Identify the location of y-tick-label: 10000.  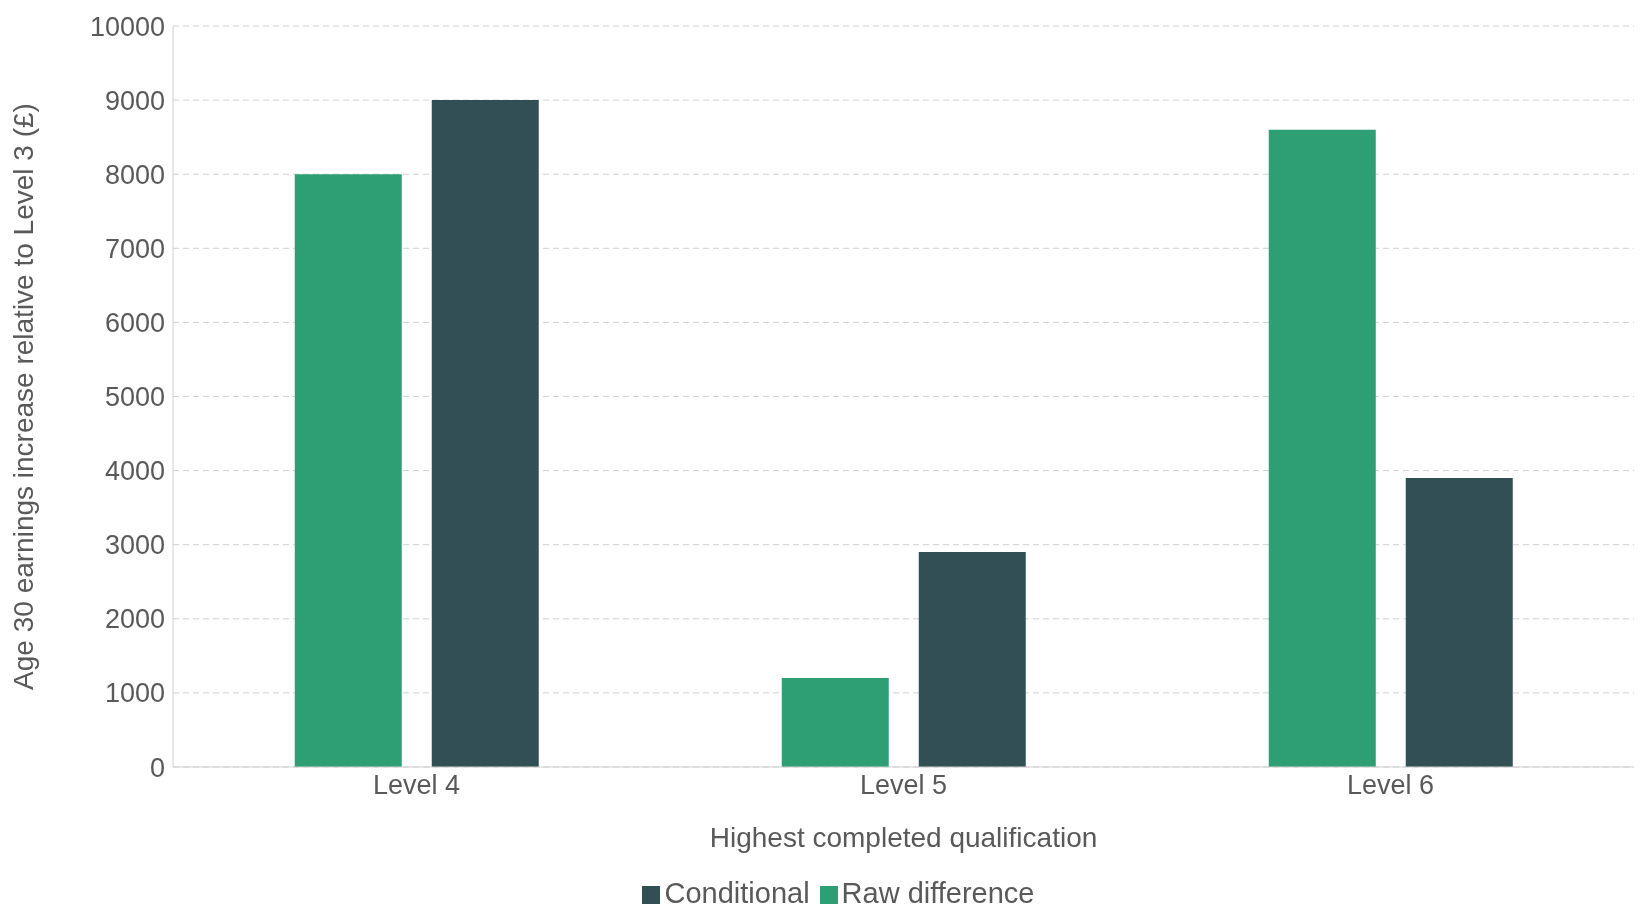
(127, 26).